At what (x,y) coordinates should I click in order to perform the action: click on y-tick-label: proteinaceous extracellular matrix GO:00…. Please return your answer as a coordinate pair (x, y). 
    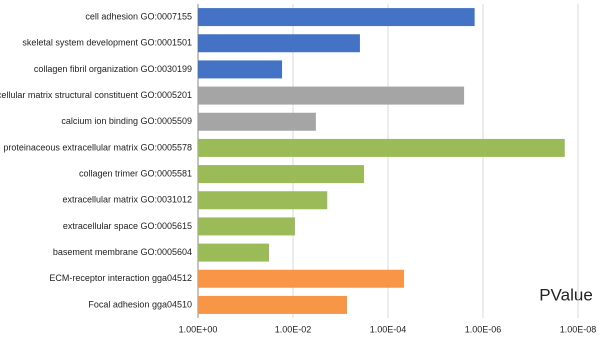
    Looking at the image, I should click on (97, 147).